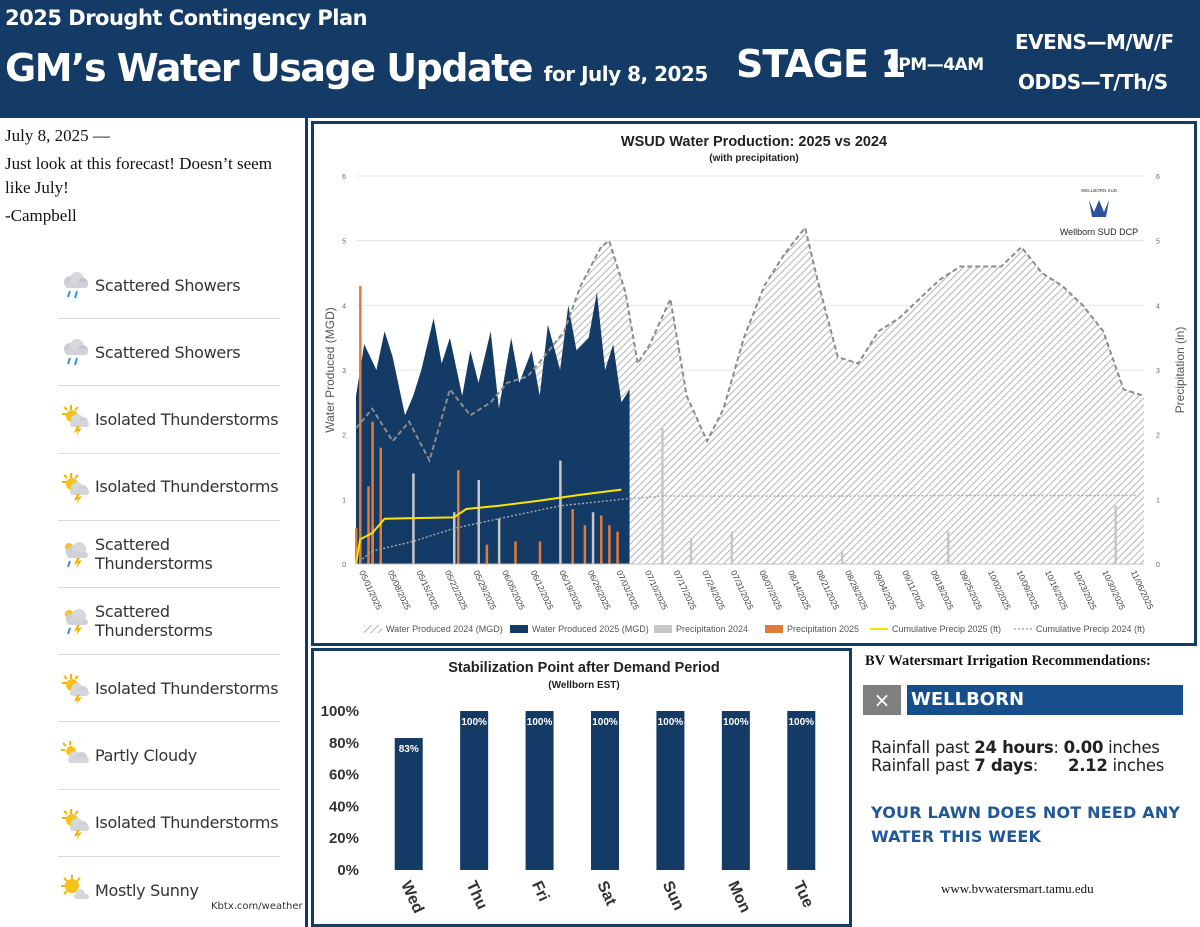 Image resolution: width=1200 pixels, height=927 pixels. Describe the element at coordinates (1158, 500) in the screenshot. I see `y2-tick-label: 1` at that location.